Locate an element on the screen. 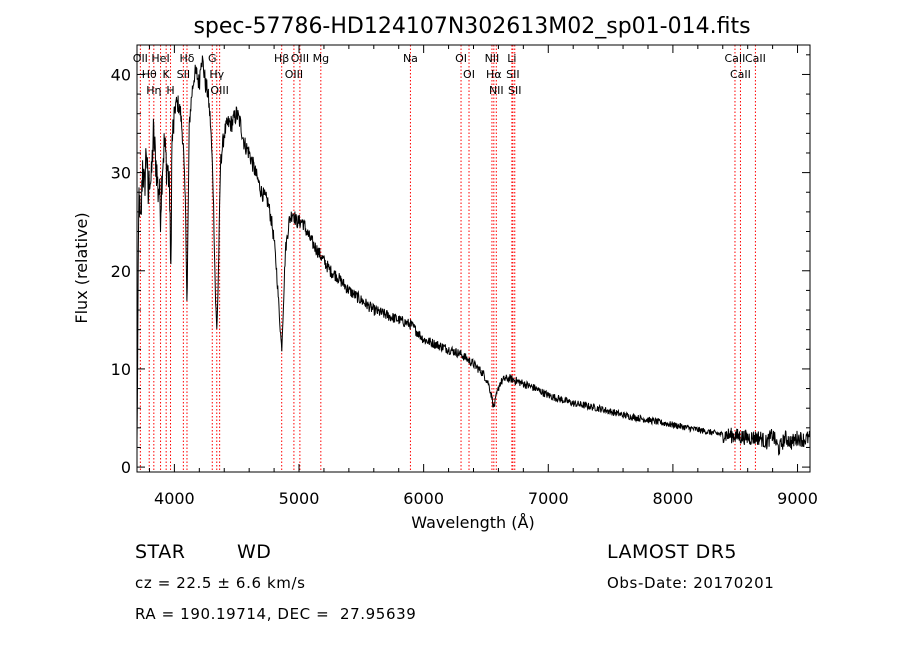 The width and height of the screenshot is (900, 649). spectral-line-label: OII is located at coordinates (140, 58).